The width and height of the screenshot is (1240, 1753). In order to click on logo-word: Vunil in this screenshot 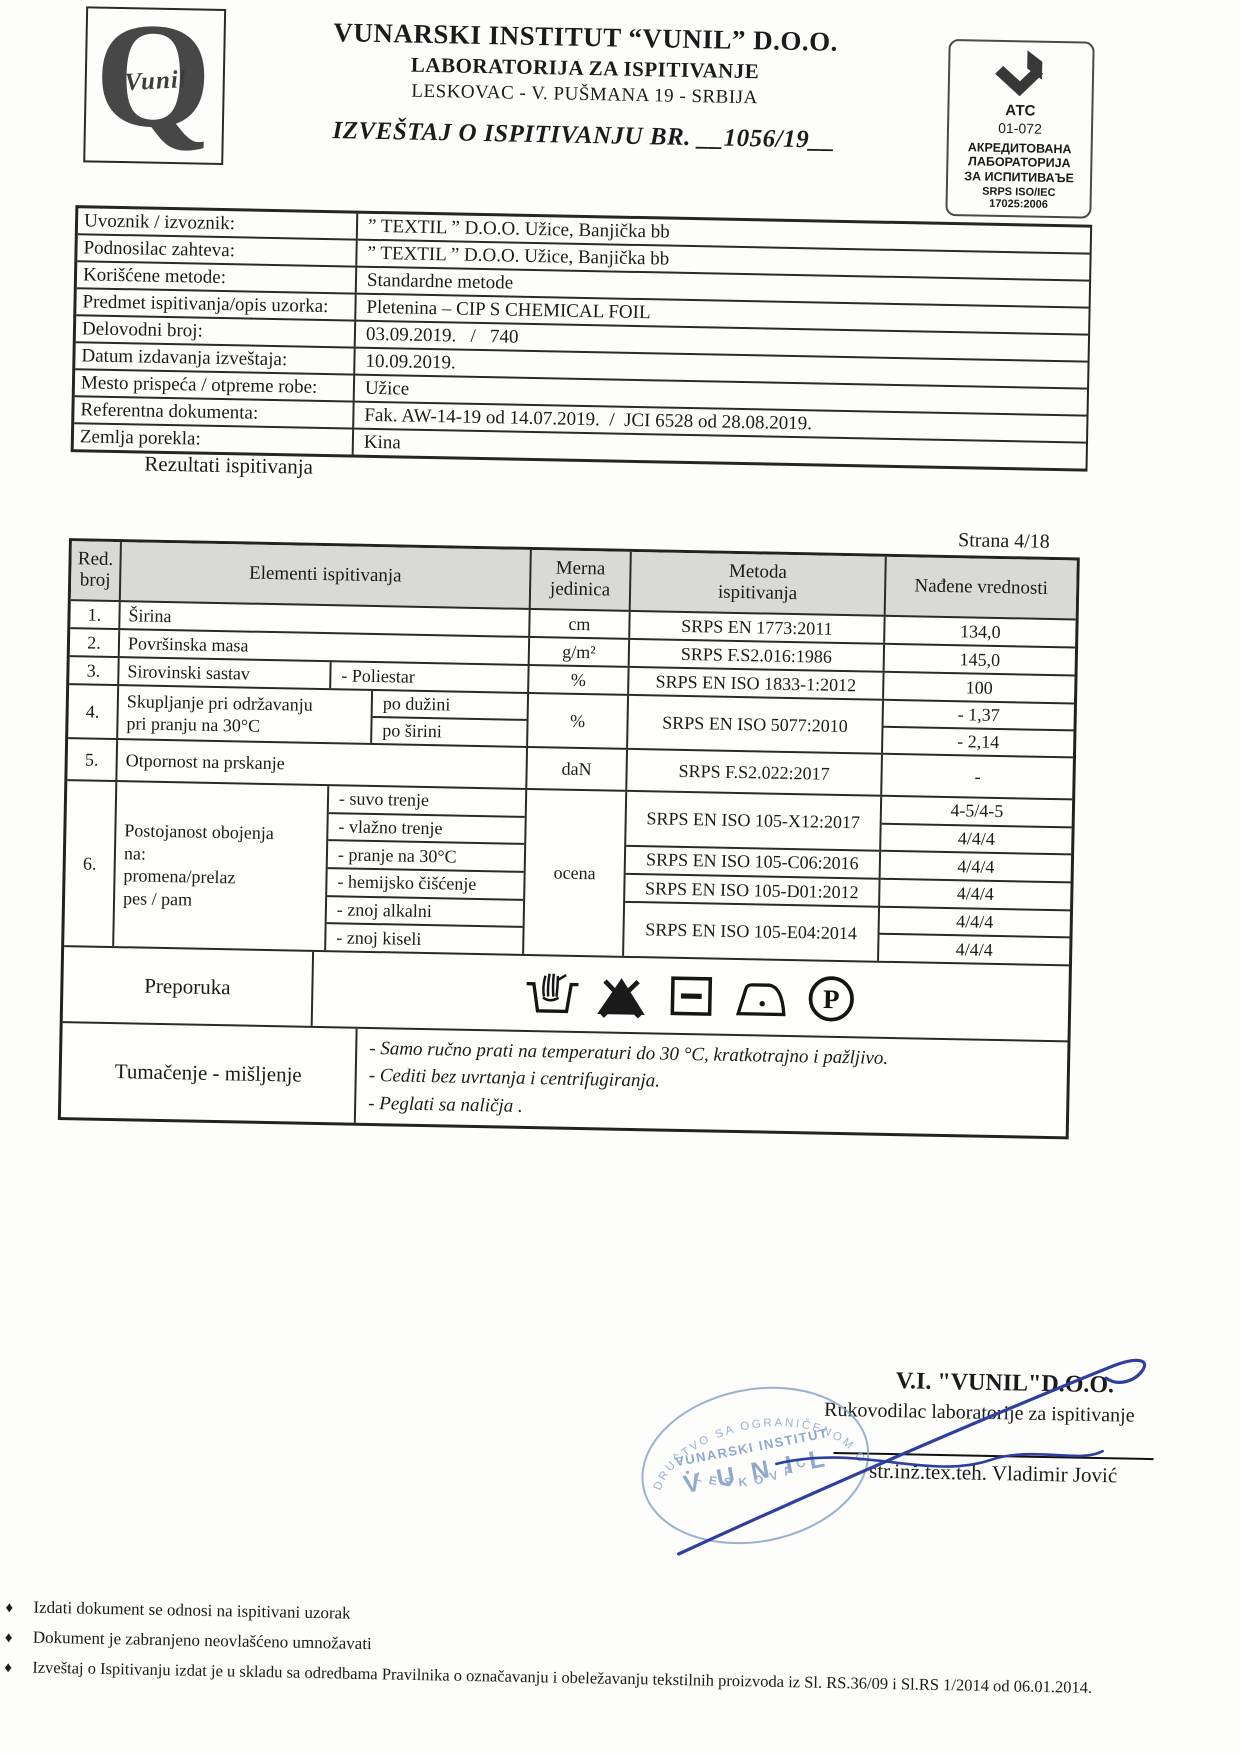, I will do `click(156, 81)`.